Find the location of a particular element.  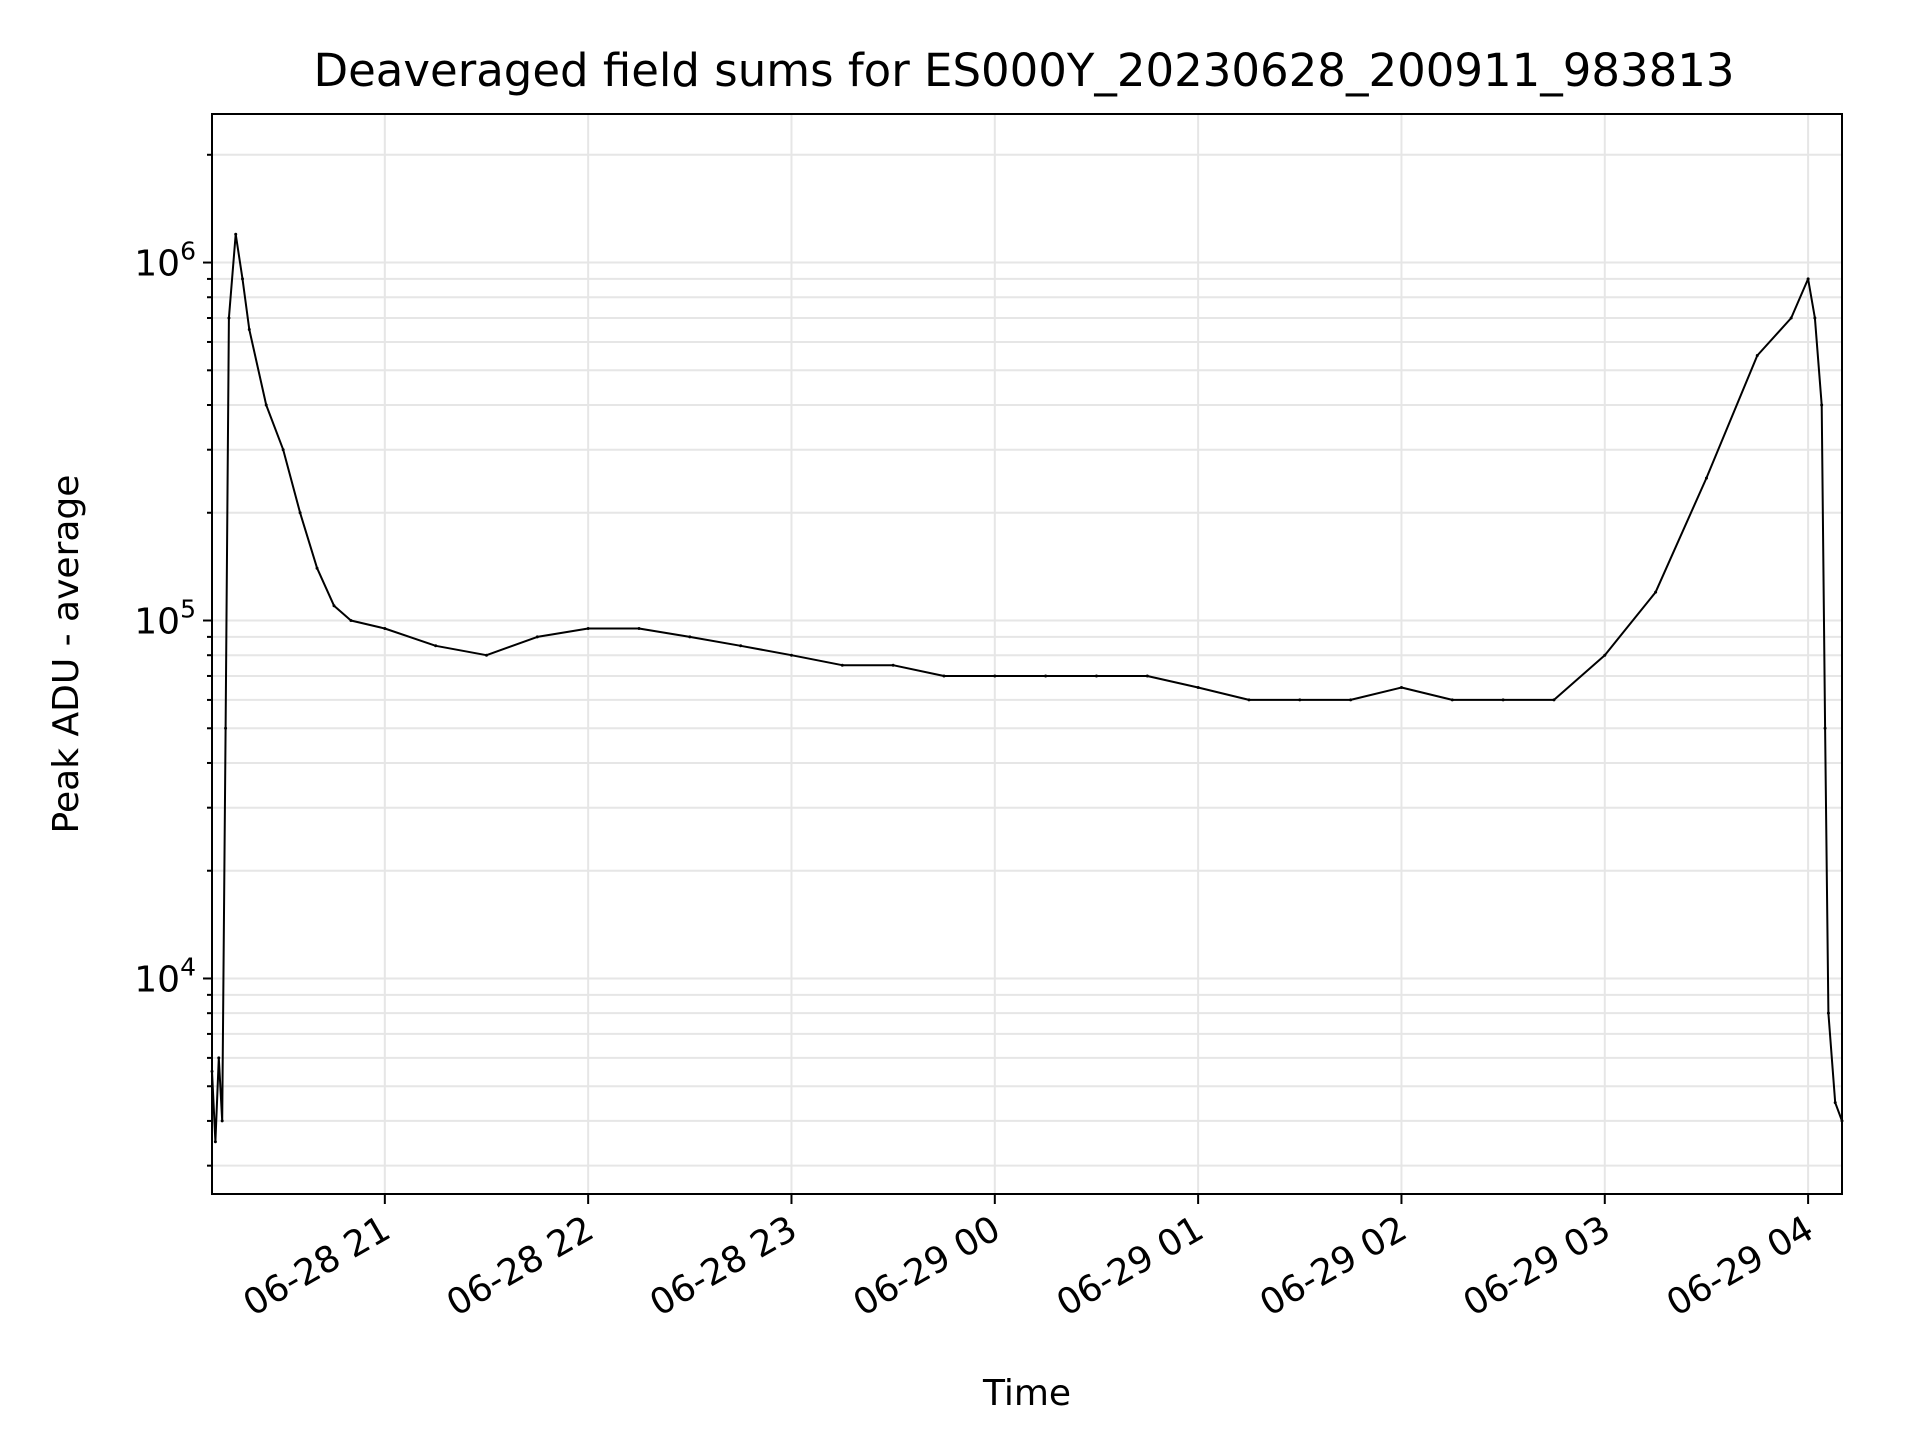

y-axis-label: Peak ADU - average is located at coordinates (66, 654).